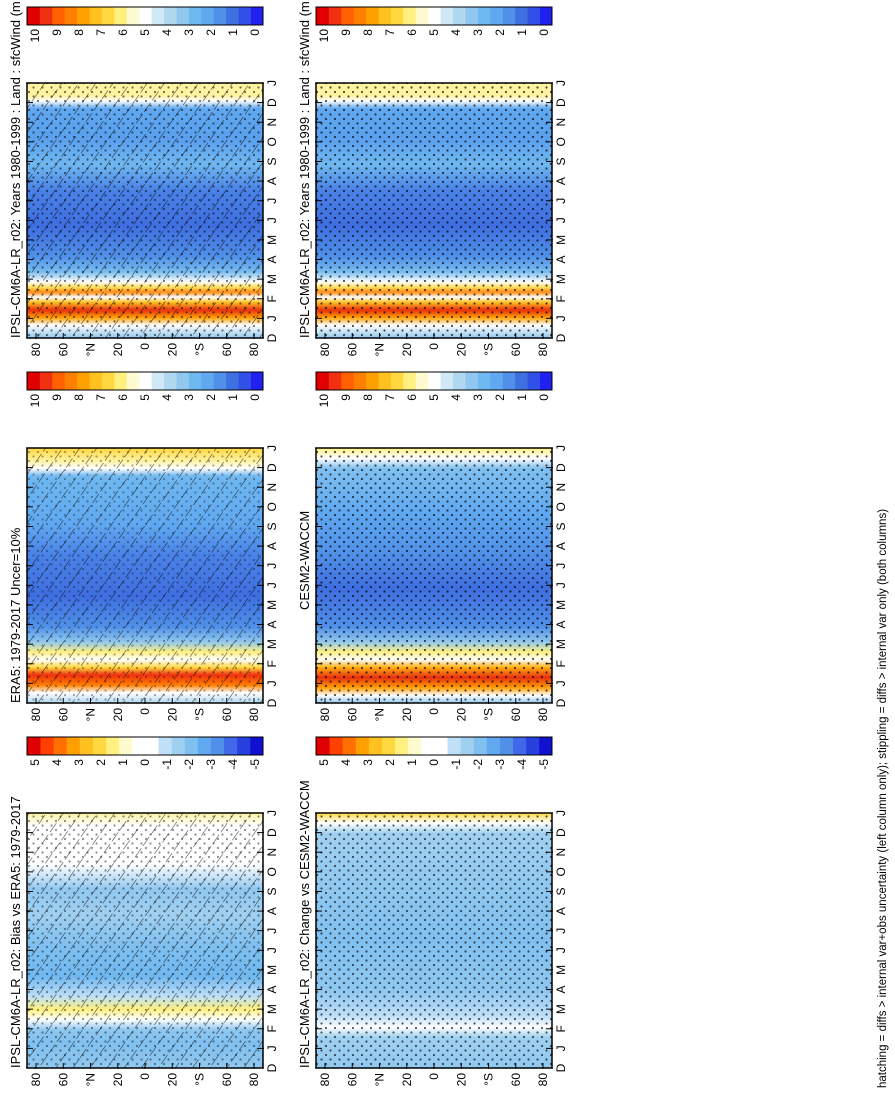  I want to click on x-tick-label: A, so click(561, 625).